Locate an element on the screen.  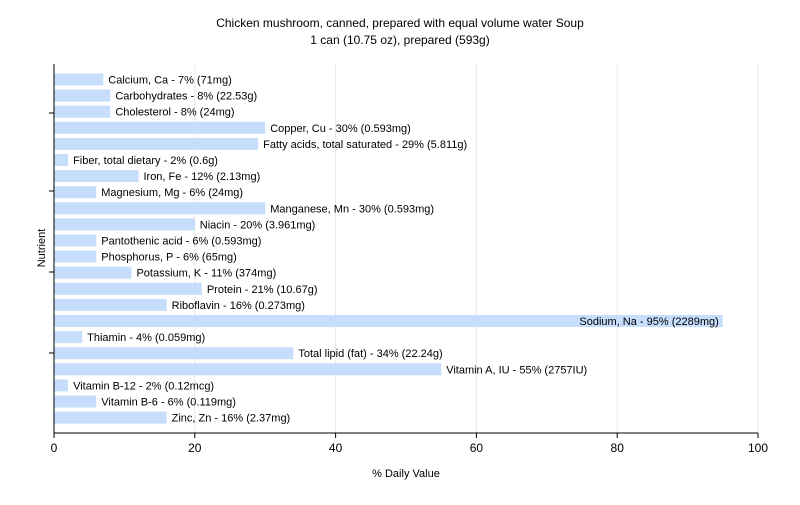
bar-label: Fiber, total dietary - 2% (0.6g) is located at coordinates (145, 161).